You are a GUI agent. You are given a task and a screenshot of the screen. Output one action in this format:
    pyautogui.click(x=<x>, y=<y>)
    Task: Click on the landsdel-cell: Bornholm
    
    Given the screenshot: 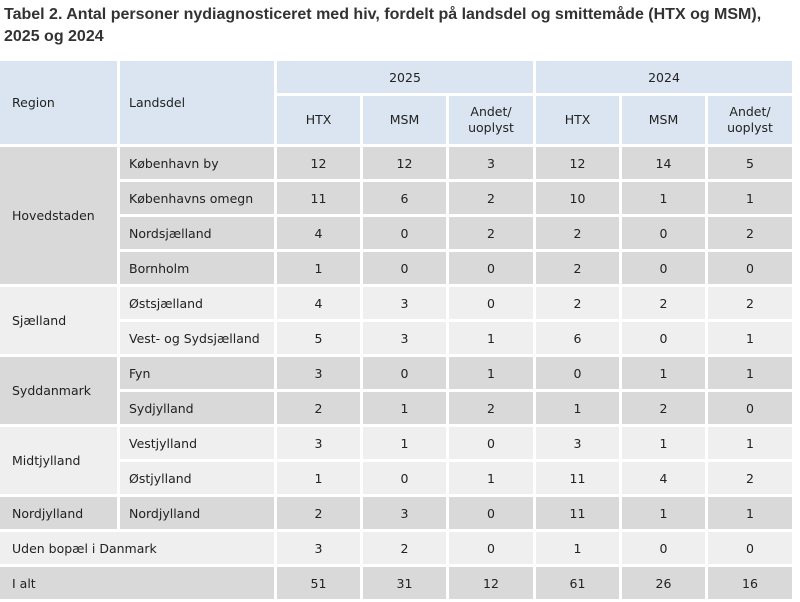 What is the action you would take?
    pyautogui.click(x=197, y=268)
    